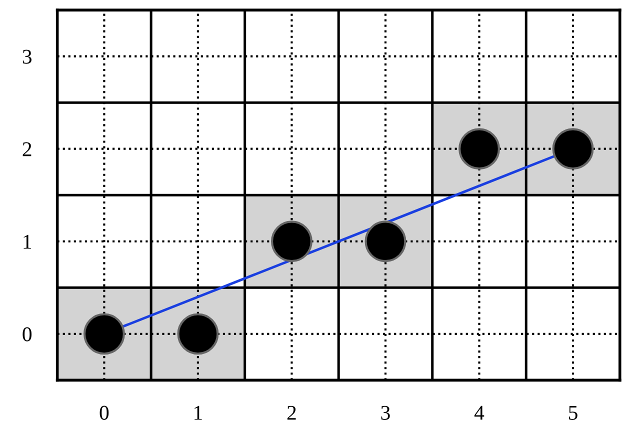 Image resolution: width=623 pixels, height=437 pixels. What do you see at coordinates (573, 413) in the screenshot?
I see `x-tick-label: 5` at bounding box center [573, 413].